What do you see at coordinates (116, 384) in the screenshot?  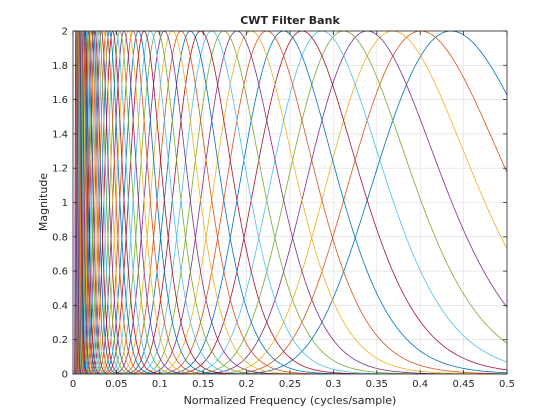 I see `x-tick-label: 0.05` at bounding box center [116, 384].